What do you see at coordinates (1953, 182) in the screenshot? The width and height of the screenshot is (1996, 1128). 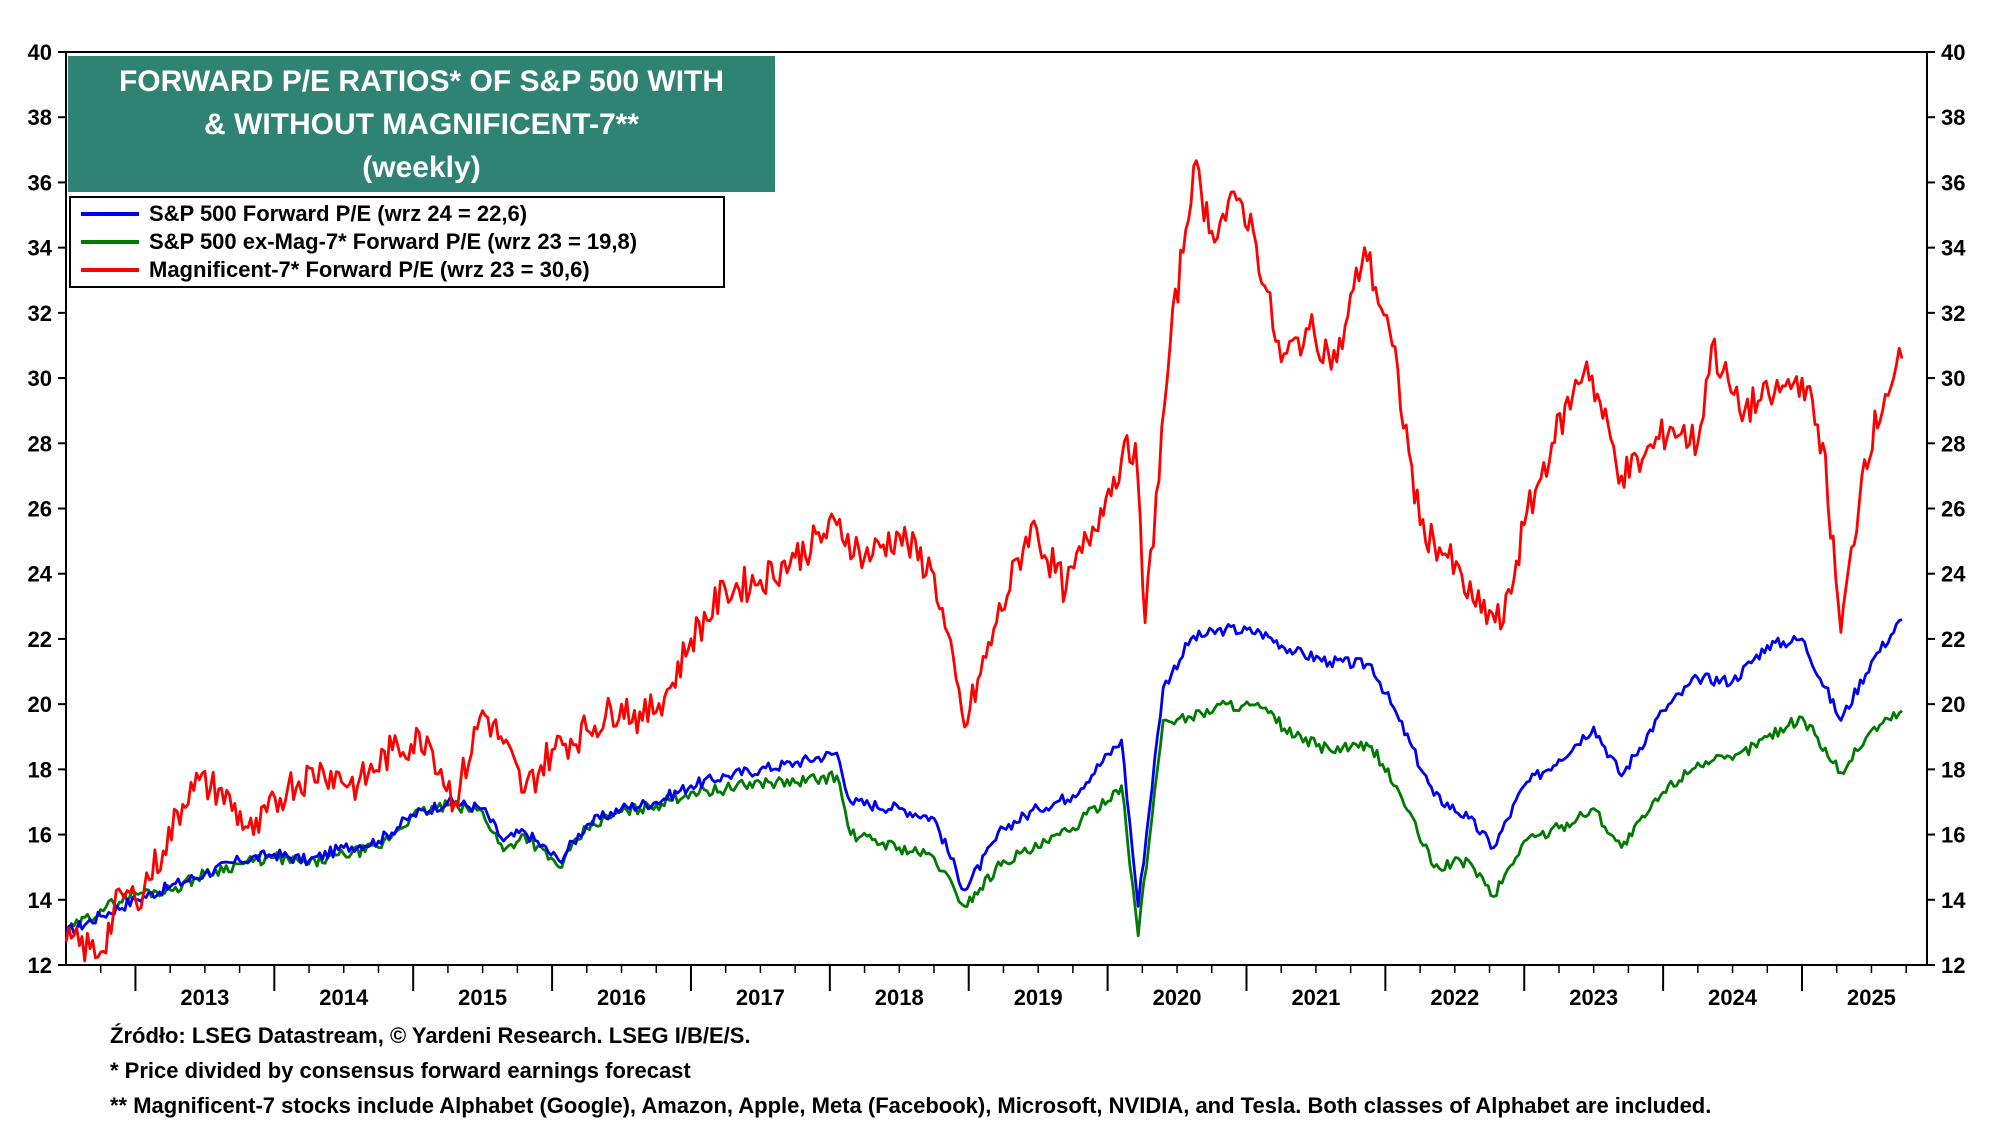 I see `y-tick-label-right: 36` at bounding box center [1953, 182].